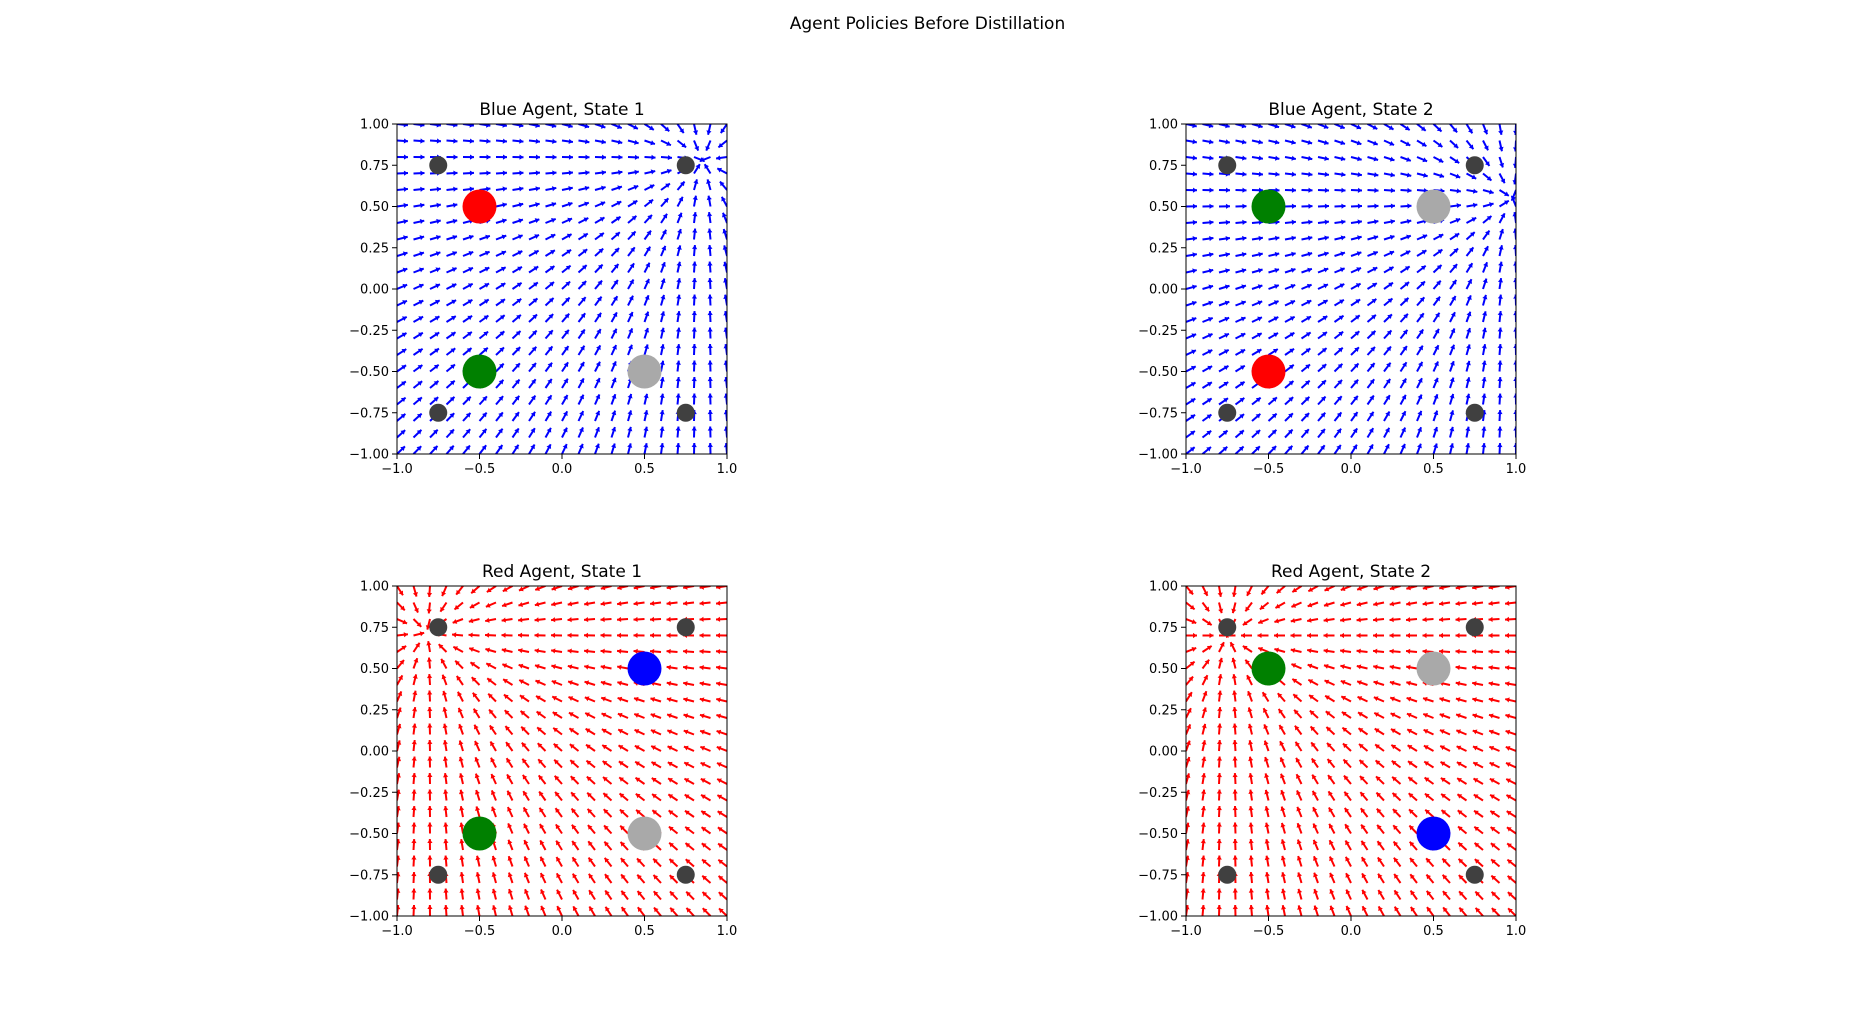 This screenshot has height=1022, width=1855. Describe the element at coordinates (644, 833) in the screenshot. I see `agent-marker` at that location.